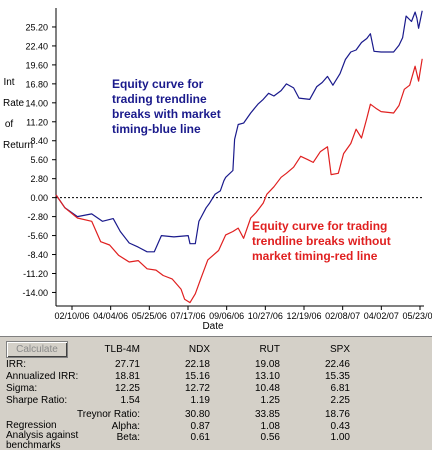  Describe the element at coordinates (36, 65) in the screenshot. I see `y-tick-label: 19.60` at that location.